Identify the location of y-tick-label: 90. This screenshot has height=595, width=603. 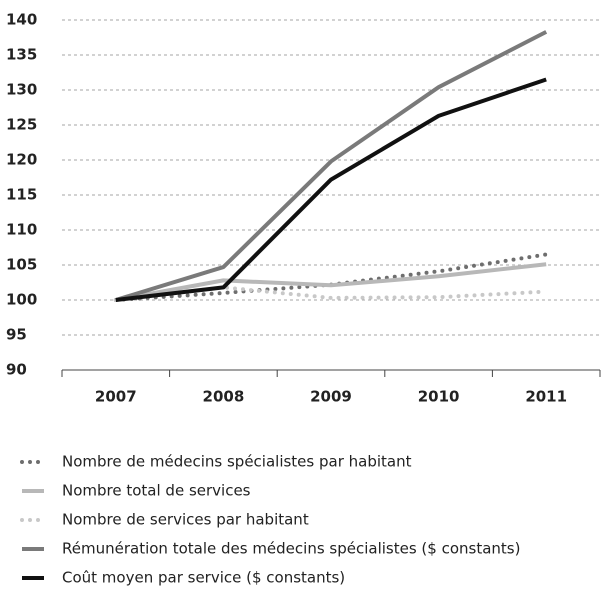
(16, 370).